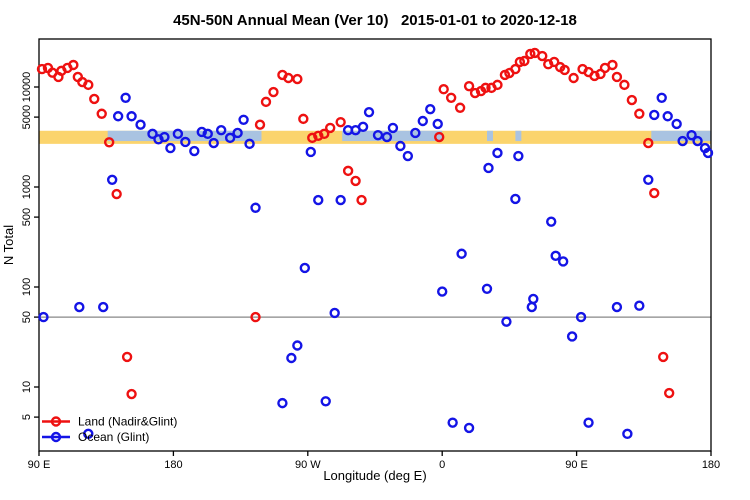  Describe the element at coordinates (308, 465) in the screenshot. I see `x-tick-label: 90 W` at that location.